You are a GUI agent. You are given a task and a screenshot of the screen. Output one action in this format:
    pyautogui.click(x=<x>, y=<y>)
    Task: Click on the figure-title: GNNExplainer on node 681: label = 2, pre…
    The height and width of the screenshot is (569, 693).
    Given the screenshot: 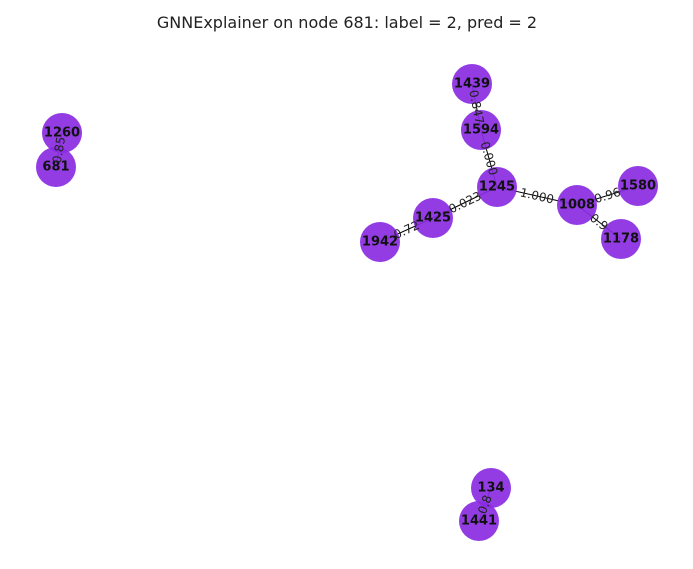 What is the action you would take?
    pyautogui.click(x=347, y=22)
    